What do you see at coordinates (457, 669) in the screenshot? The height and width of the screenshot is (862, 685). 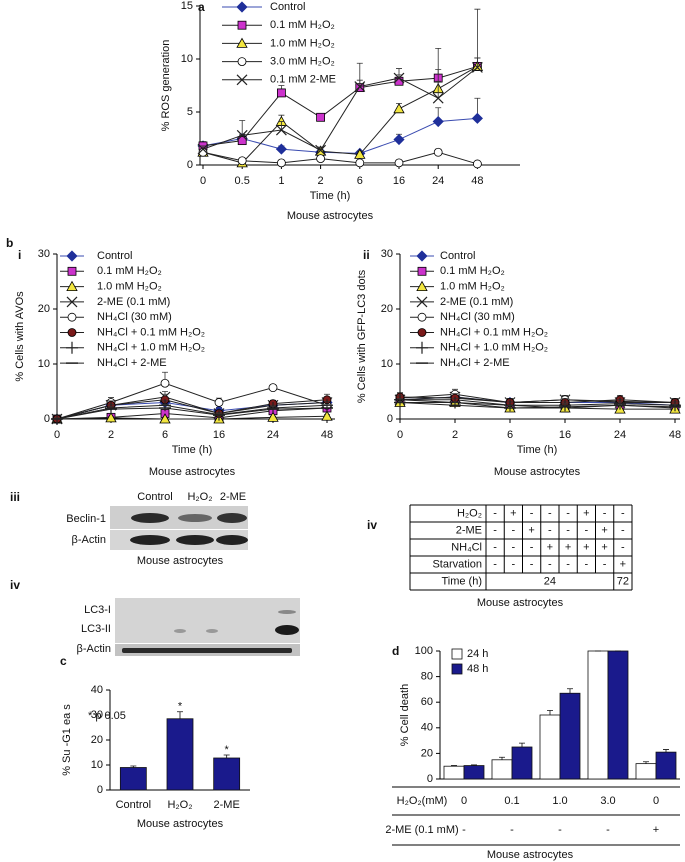 I see `legend-swatch` at bounding box center [457, 669].